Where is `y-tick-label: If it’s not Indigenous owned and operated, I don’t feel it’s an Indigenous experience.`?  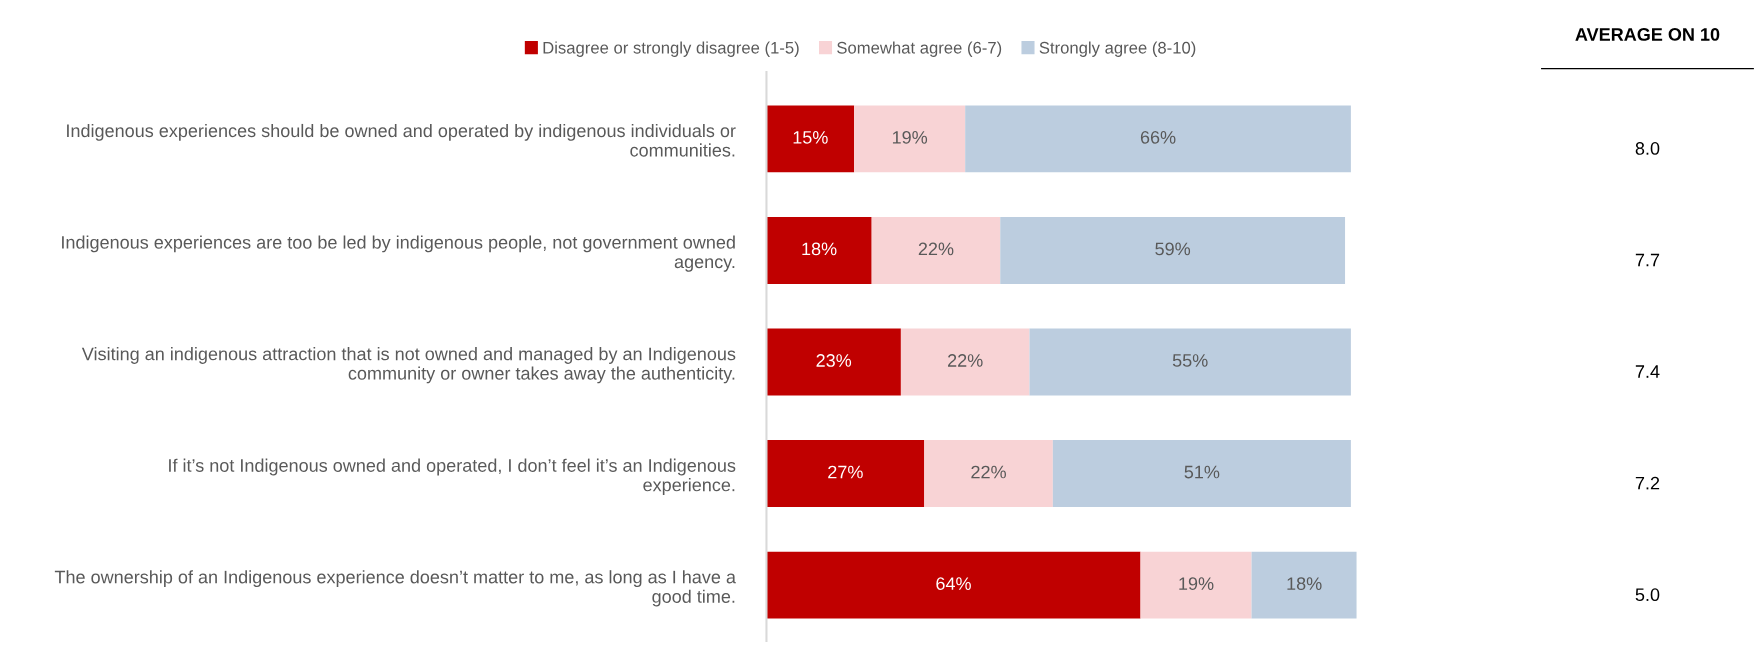 y-tick-label: If it’s not Indigenous owned and operated, I don’t feel it’s an Indigenous experience. is located at coordinates (452, 476).